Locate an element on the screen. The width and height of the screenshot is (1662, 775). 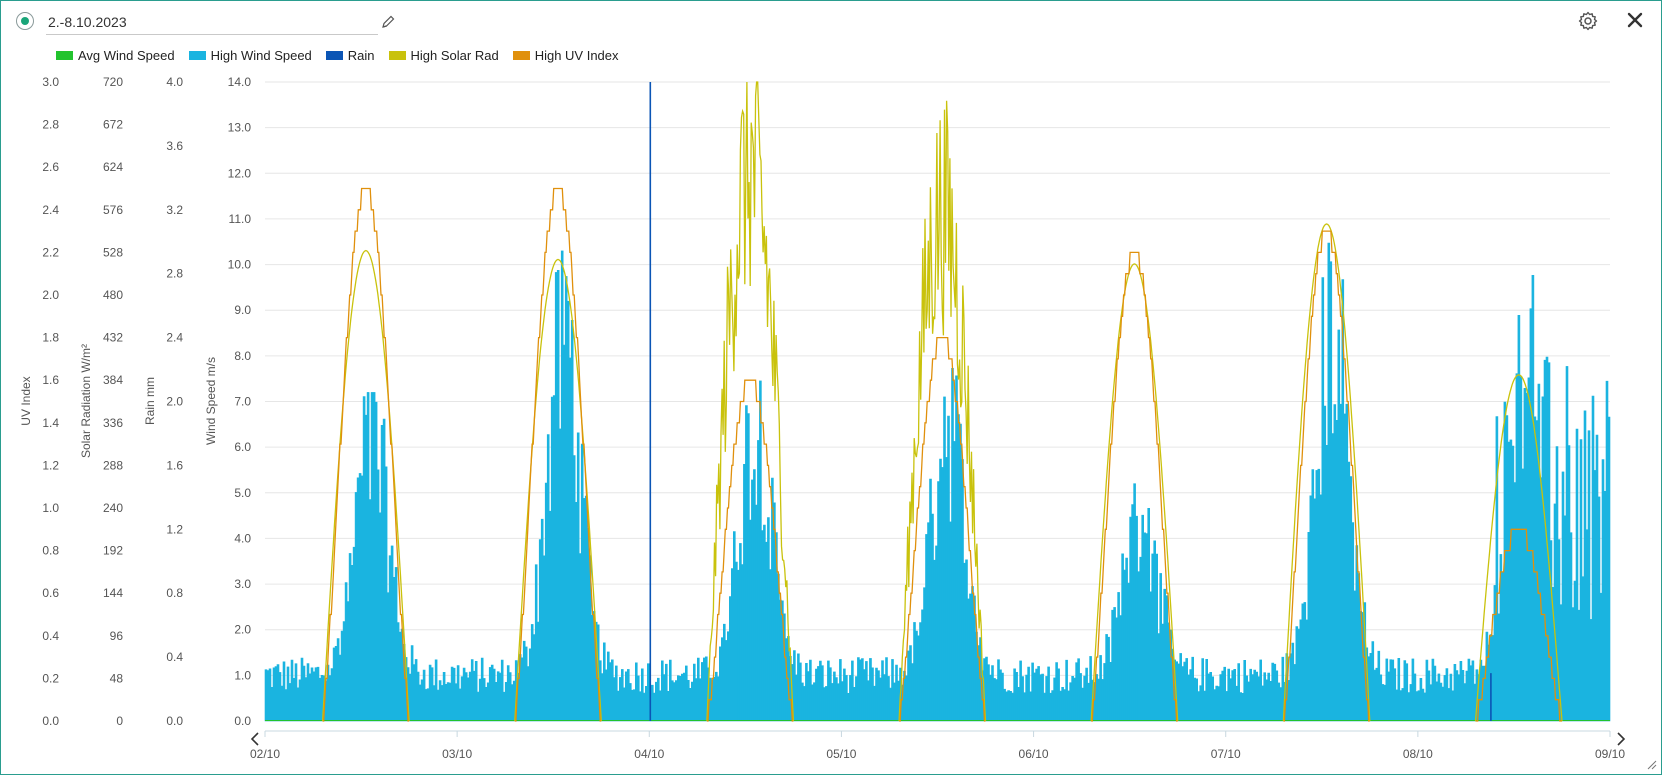
uv-axis-tick-label: 0.6 is located at coordinates (50, 593).